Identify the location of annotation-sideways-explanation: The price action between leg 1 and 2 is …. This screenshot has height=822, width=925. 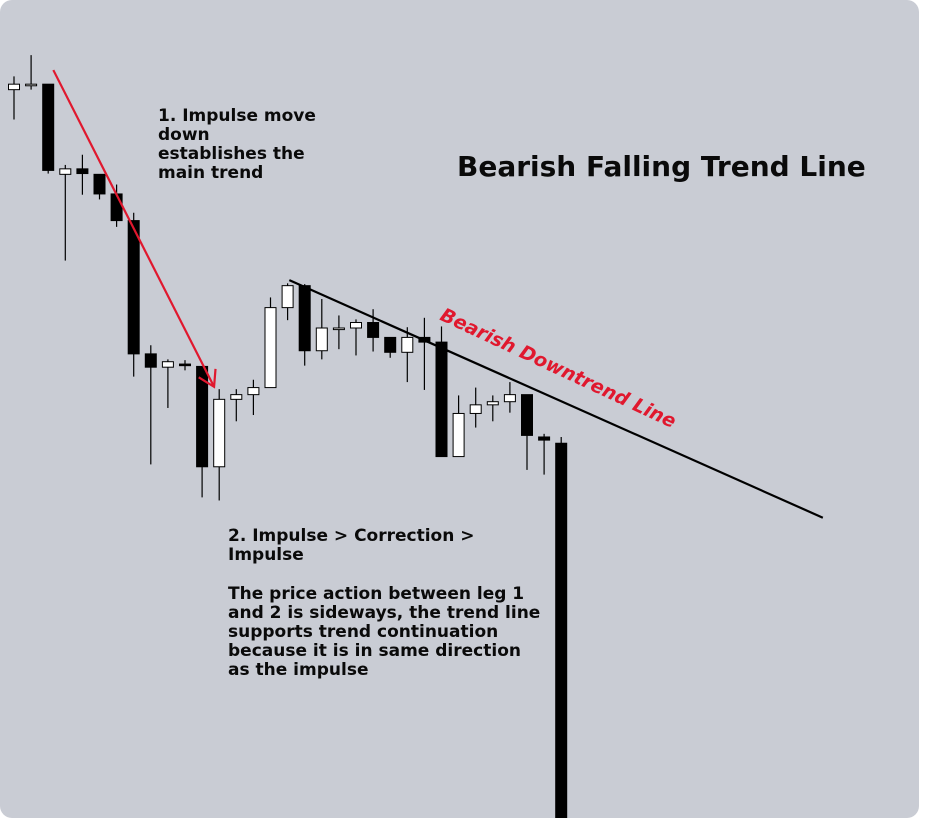
(384, 632).